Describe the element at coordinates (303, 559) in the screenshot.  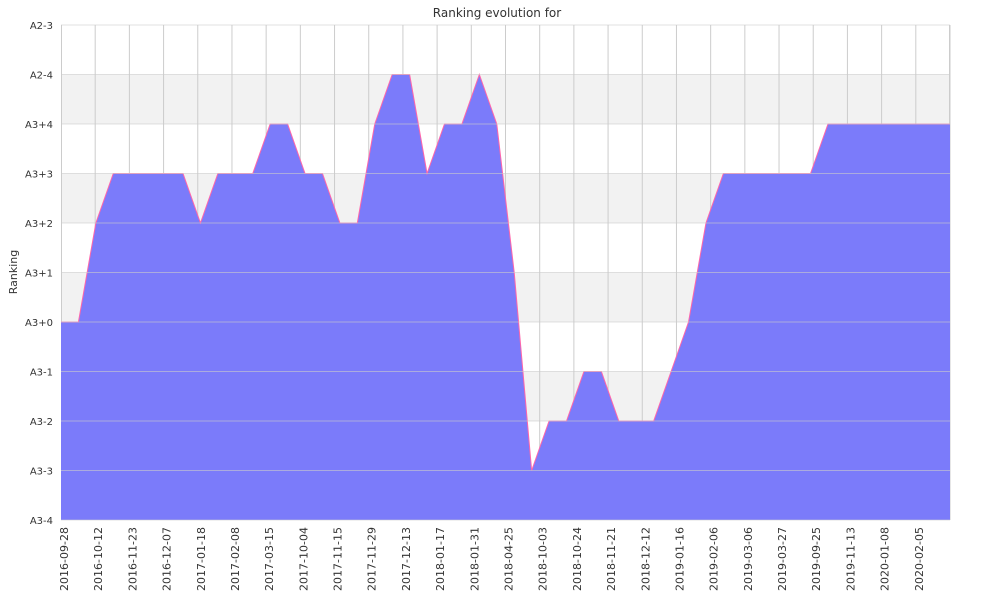
I see `x-tick-label: 2017-10-04` at that location.